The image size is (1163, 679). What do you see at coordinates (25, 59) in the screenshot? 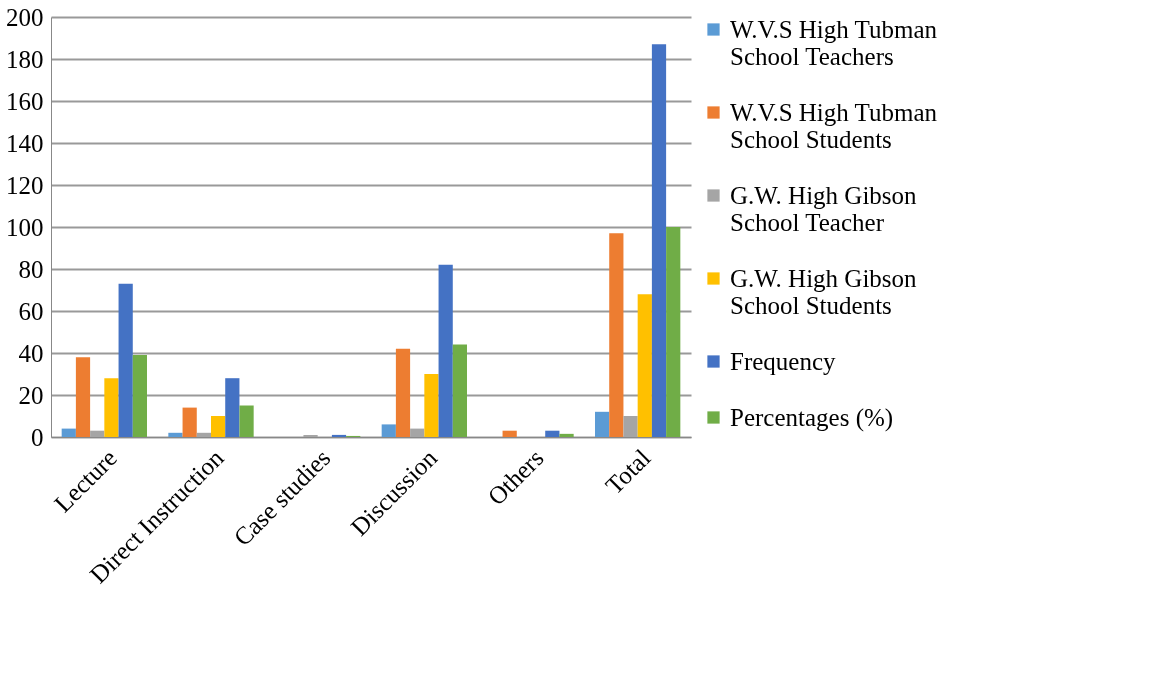
I see `y-tick-label: 180` at bounding box center [25, 59].